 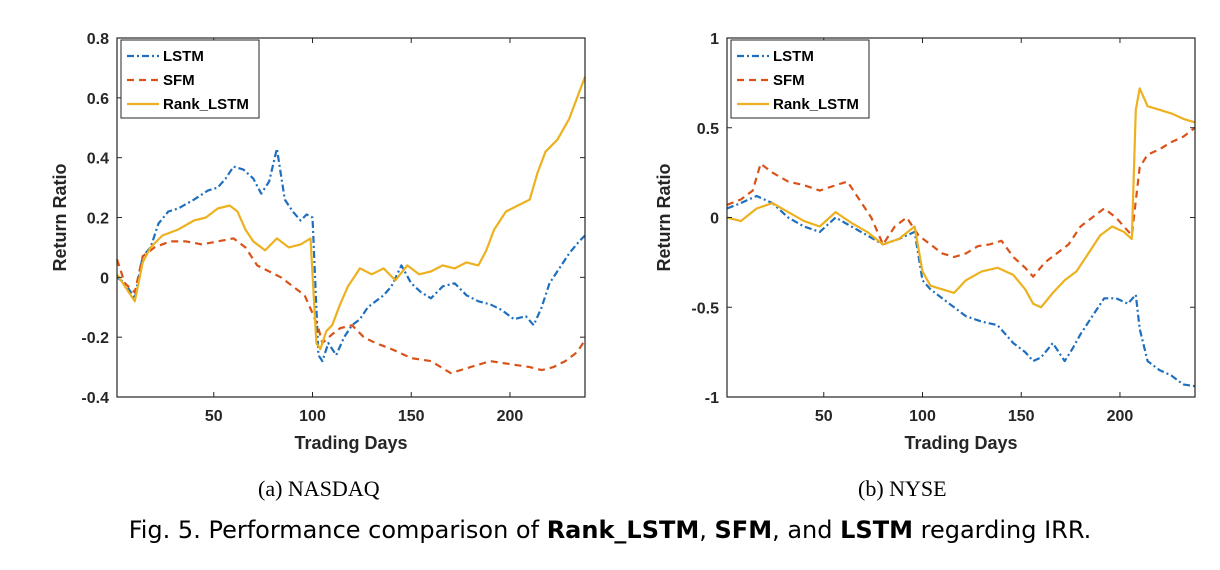 I want to click on y-tick-label: 1, so click(x=714, y=39).